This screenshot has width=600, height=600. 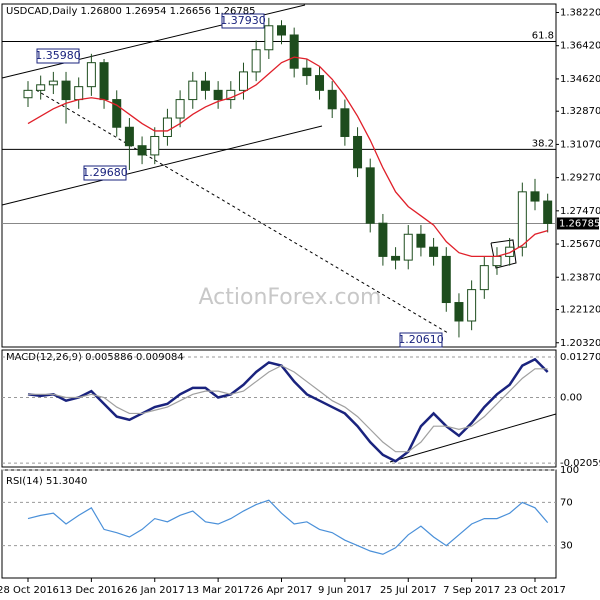 What do you see at coordinates (543, 35) in the screenshot?
I see `level-label: 61.8` at bounding box center [543, 35].